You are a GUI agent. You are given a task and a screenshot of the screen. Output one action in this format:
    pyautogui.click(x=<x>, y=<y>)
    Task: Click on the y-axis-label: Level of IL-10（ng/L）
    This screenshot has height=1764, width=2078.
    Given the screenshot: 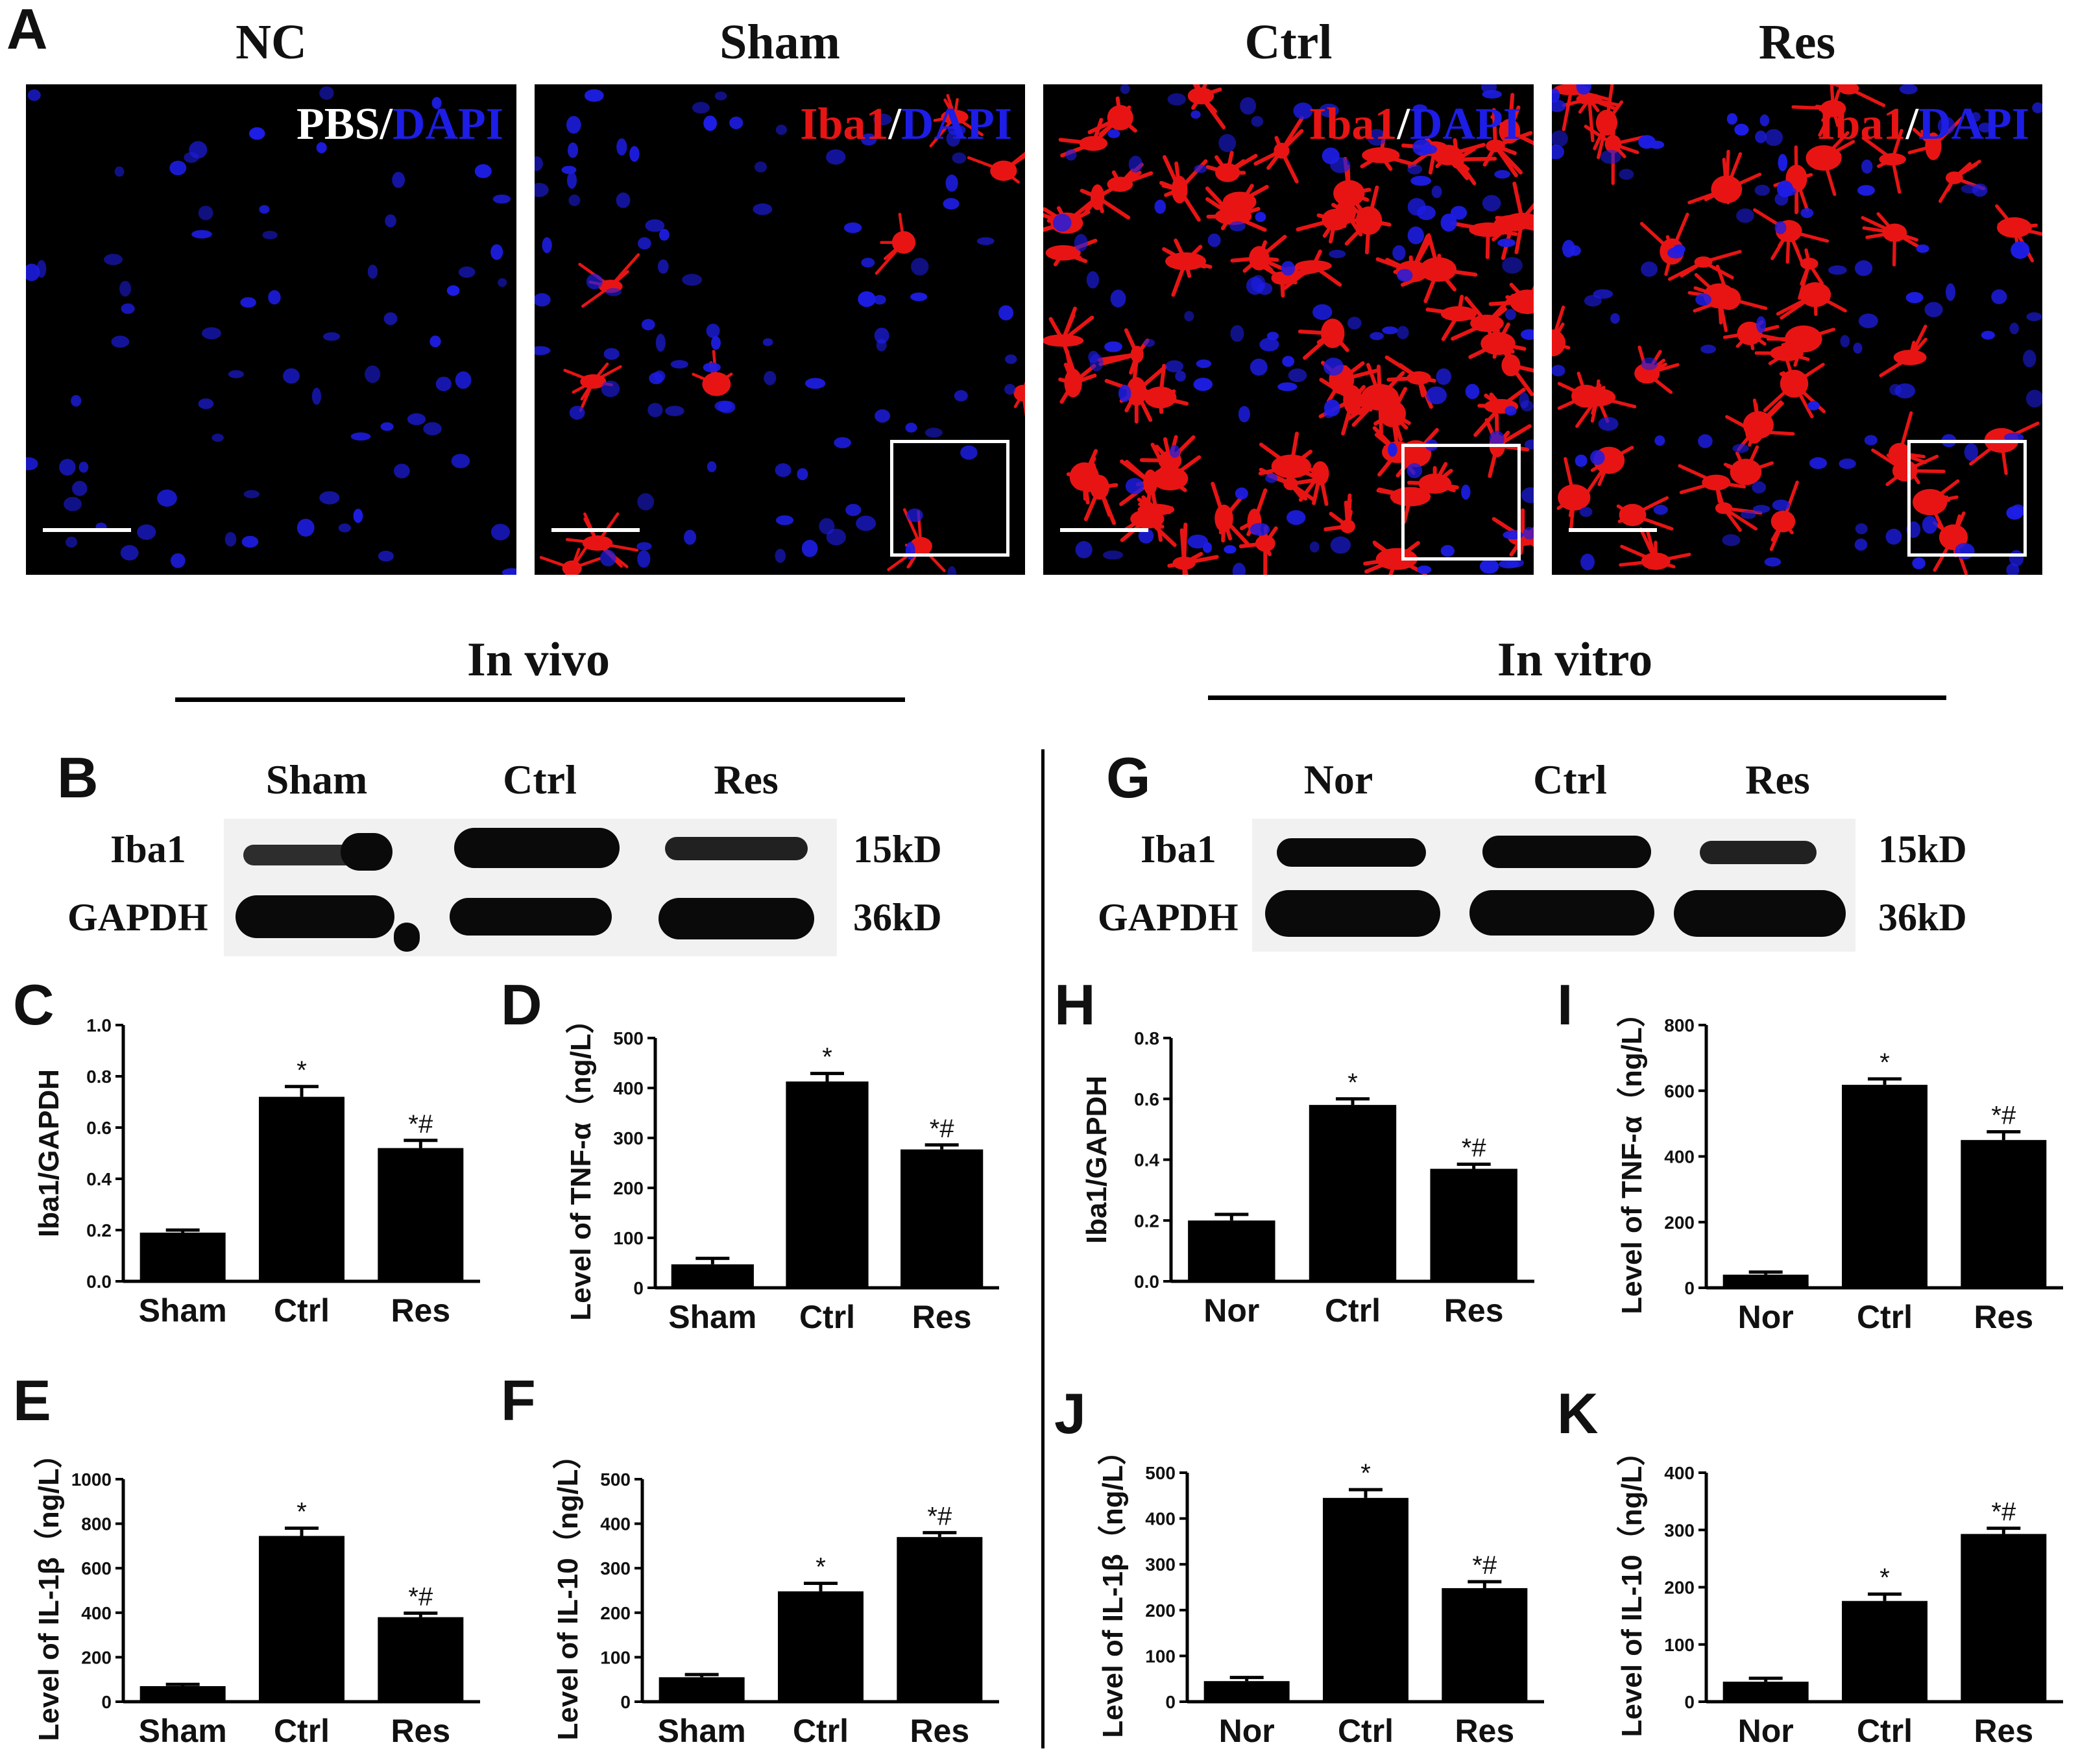 What is the action you would take?
    pyautogui.click(x=1632, y=1592)
    